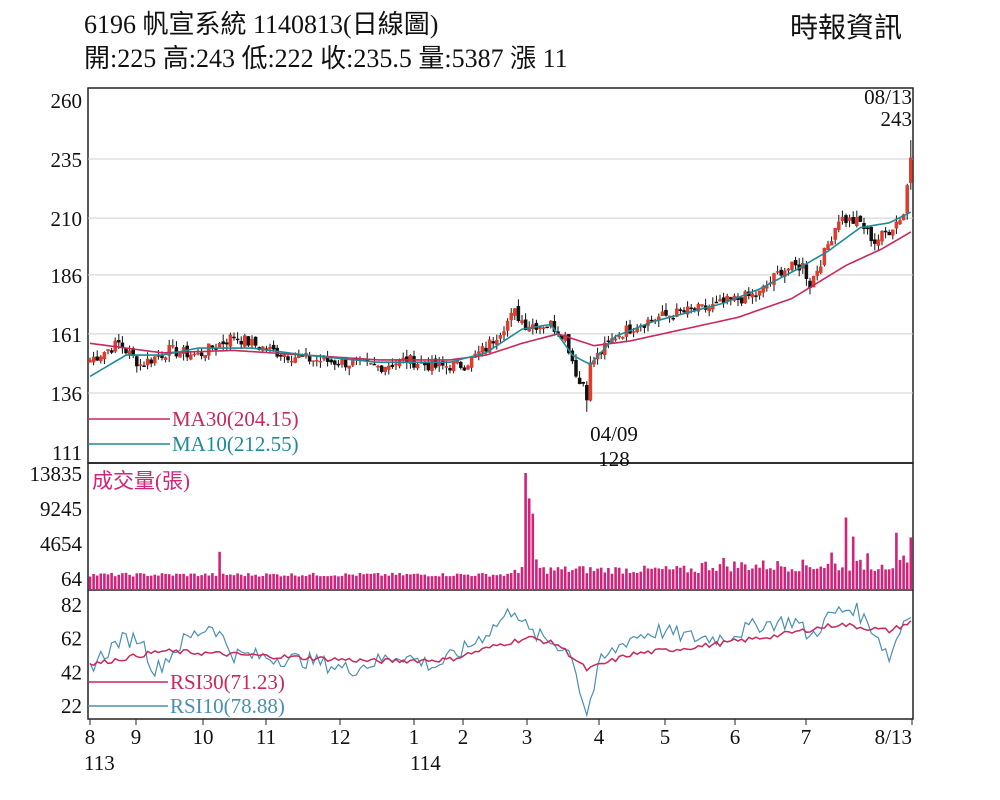 This screenshot has width=1000, height=800. I want to click on x-tick-label: 8/13, so click(893, 737).